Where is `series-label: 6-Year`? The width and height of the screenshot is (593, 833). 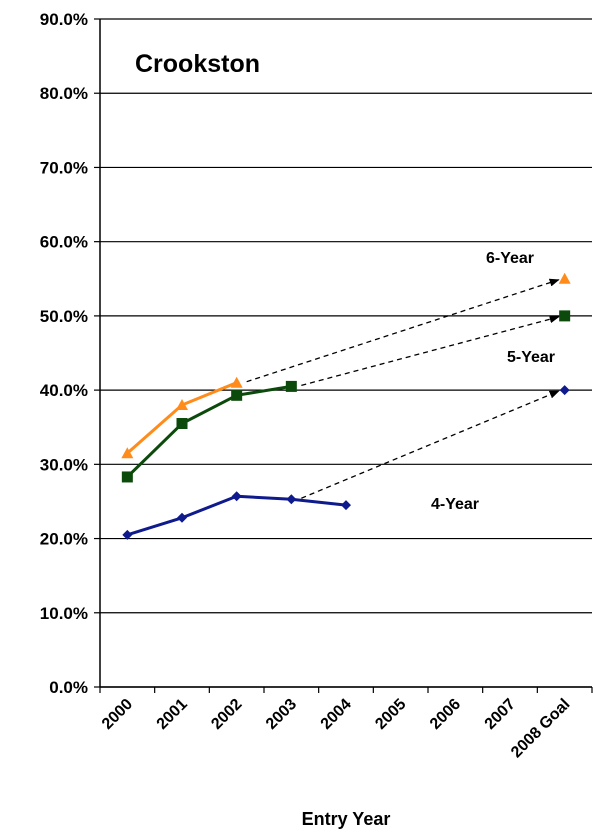 series-label: 6-Year is located at coordinates (510, 258).